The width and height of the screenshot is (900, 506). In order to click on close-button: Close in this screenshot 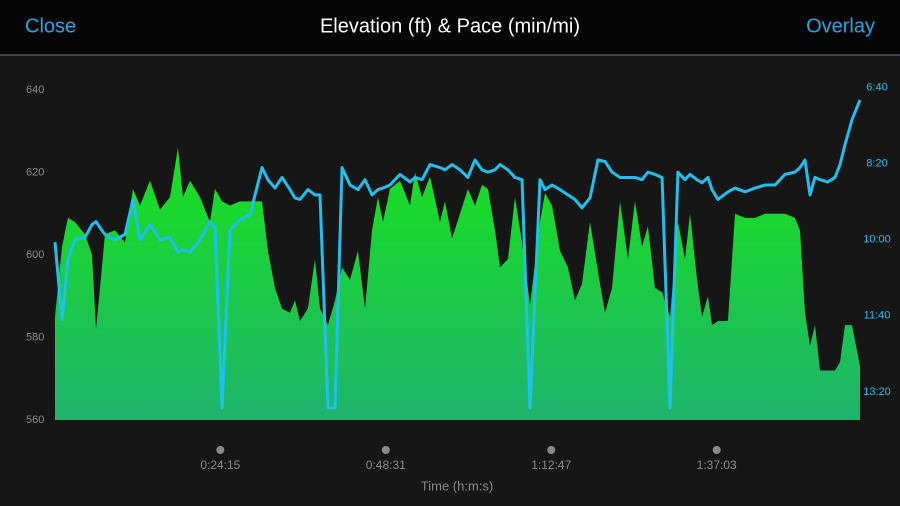, I will do `click(50, 26)`.